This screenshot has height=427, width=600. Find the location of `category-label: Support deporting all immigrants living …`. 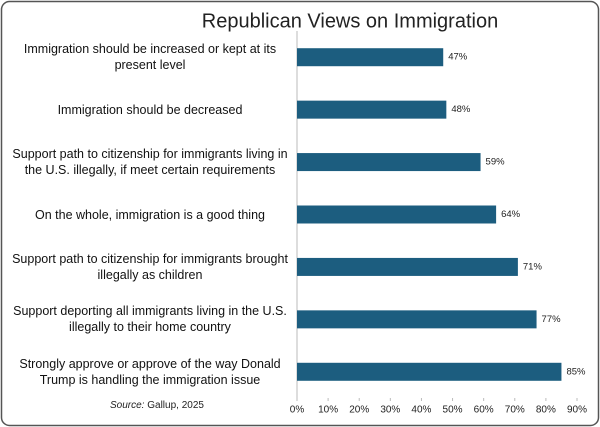

category-label: Support deporting all immigrants living … is located at coordinates (150, 319).